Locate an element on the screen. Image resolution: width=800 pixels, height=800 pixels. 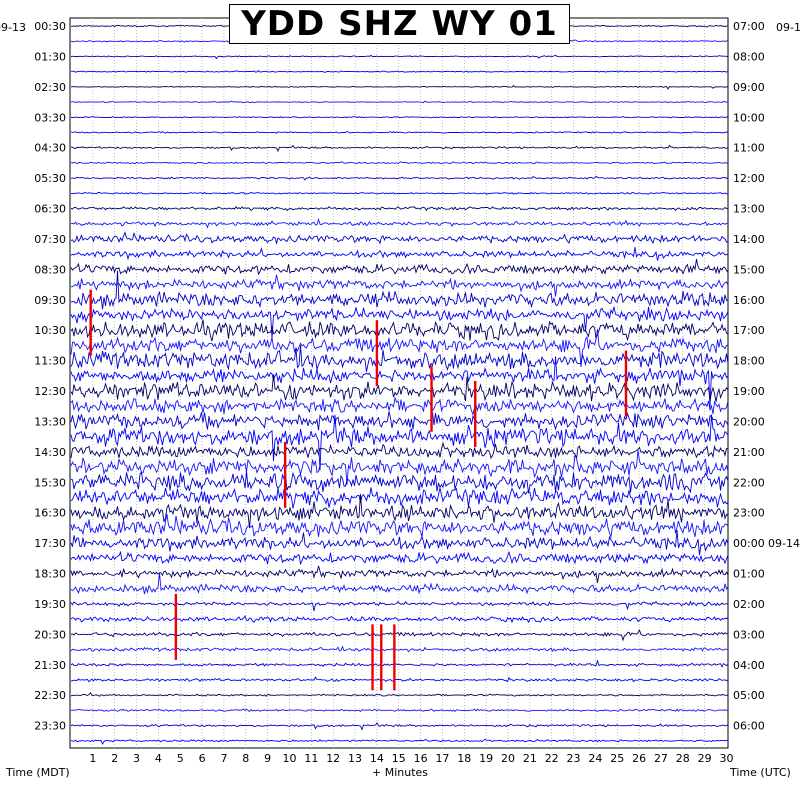
left-time-label: 20:30 is located at coordinates (50, 634).